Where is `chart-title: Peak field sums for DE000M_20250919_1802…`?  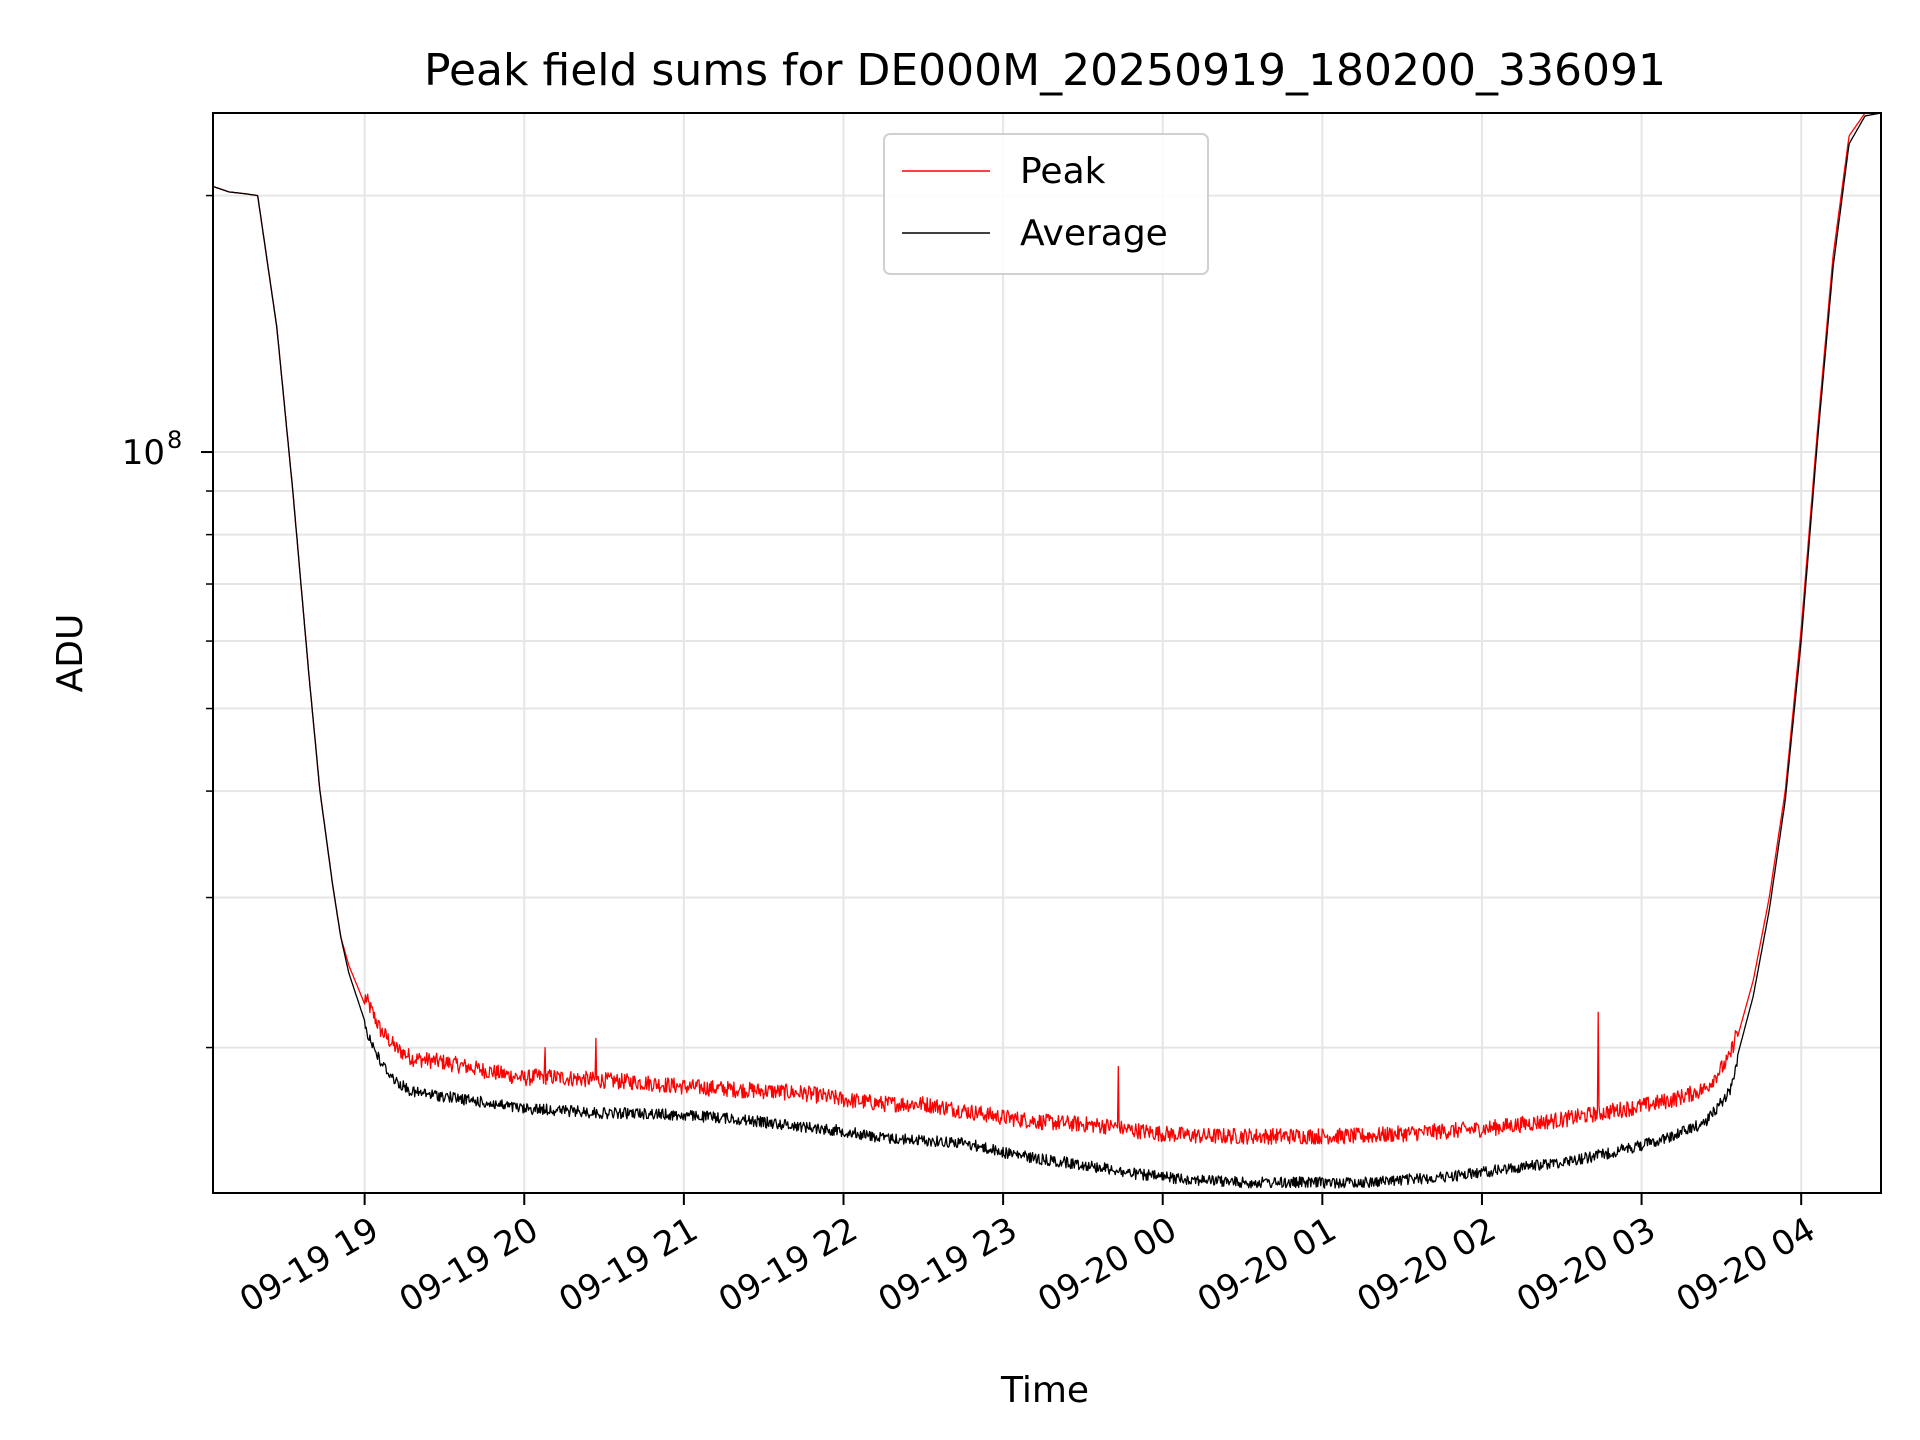
chart-title: Peak field sums for DE000M_20250919_1802… is located at coordinates (1045, 70).